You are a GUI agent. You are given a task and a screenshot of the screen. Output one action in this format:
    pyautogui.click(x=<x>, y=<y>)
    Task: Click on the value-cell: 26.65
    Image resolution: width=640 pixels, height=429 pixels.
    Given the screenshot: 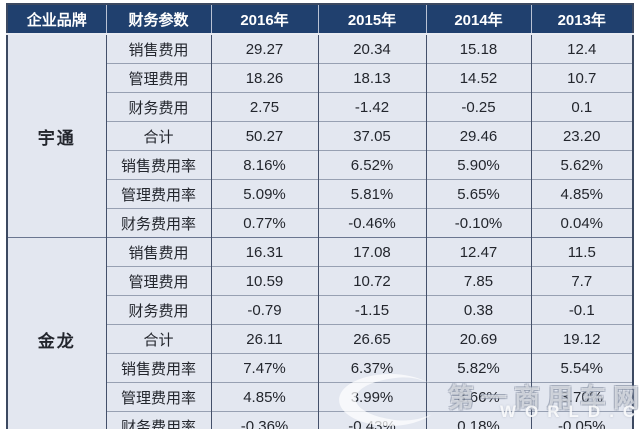 What is the action you would take?
    pyautogui.click(x=372, y=339)
    